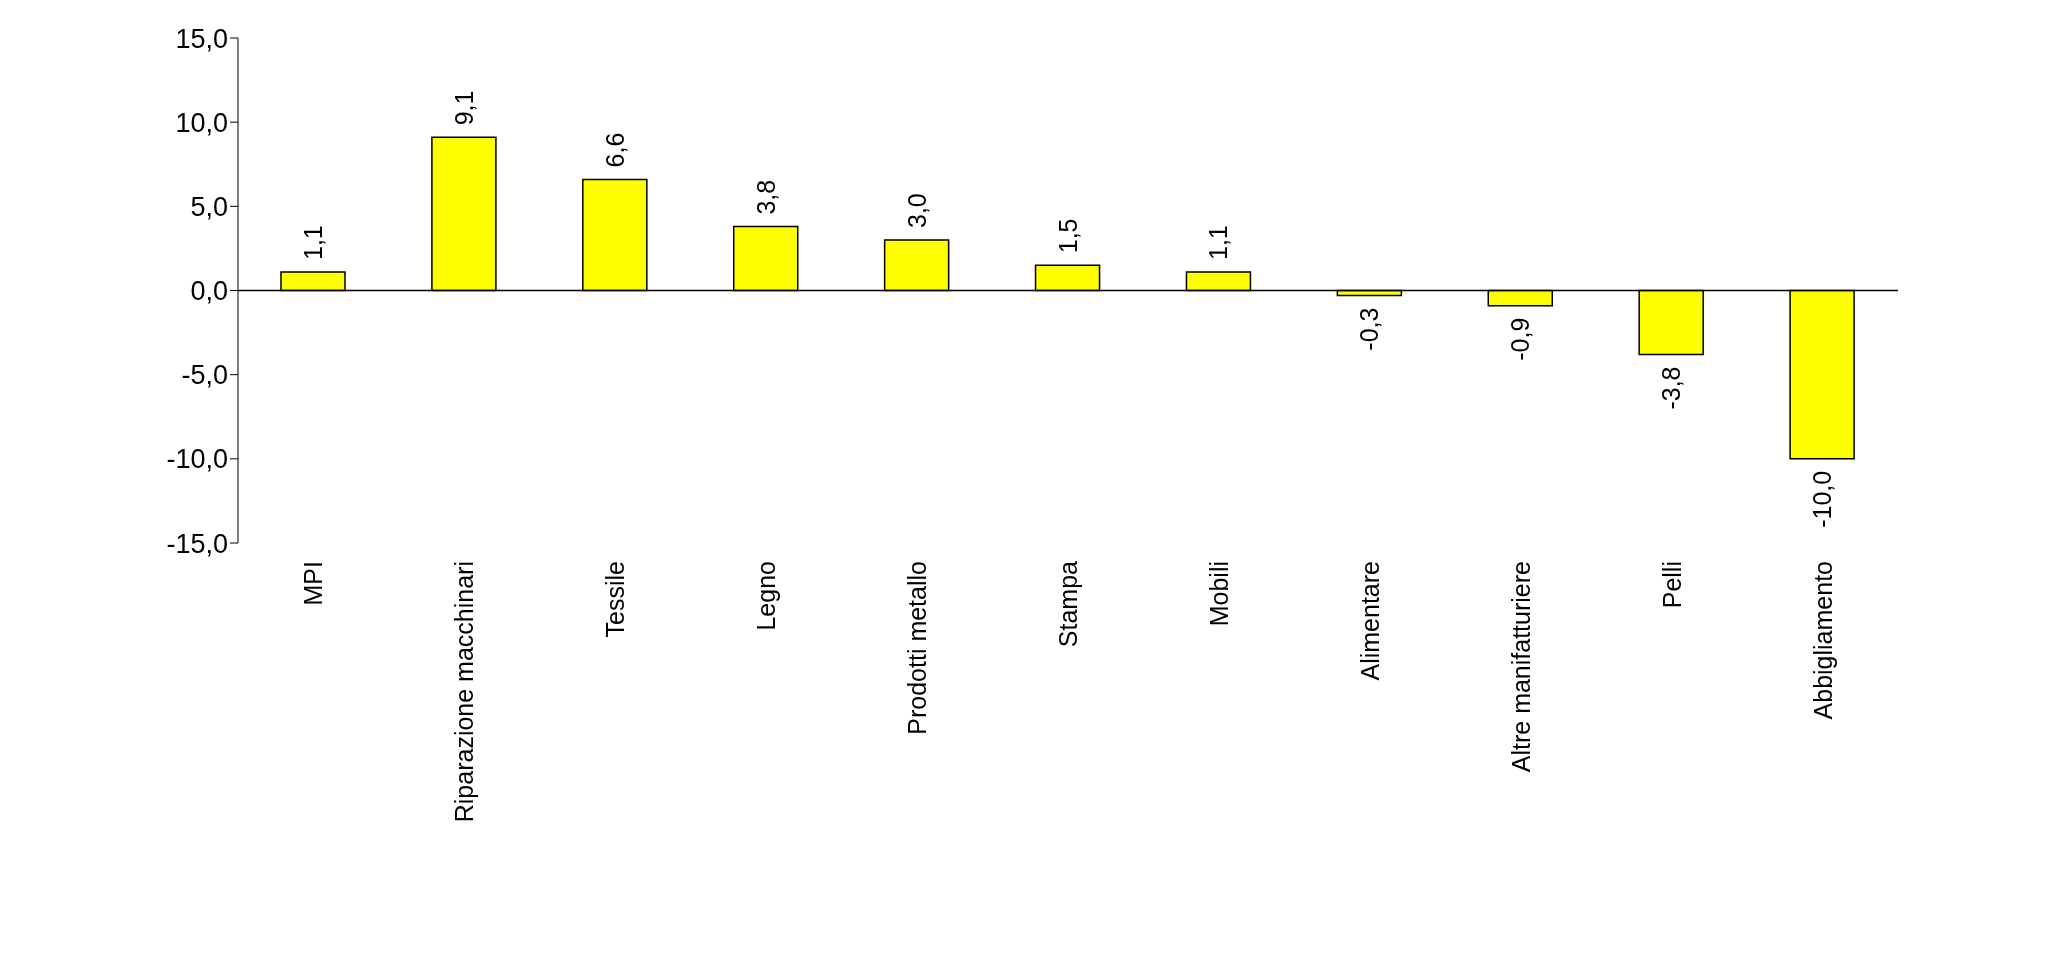  What do you see at coordinates (1520, 339) in the screenshot?
I see `data-label: -0,9` at bounding box center [1520, 339].